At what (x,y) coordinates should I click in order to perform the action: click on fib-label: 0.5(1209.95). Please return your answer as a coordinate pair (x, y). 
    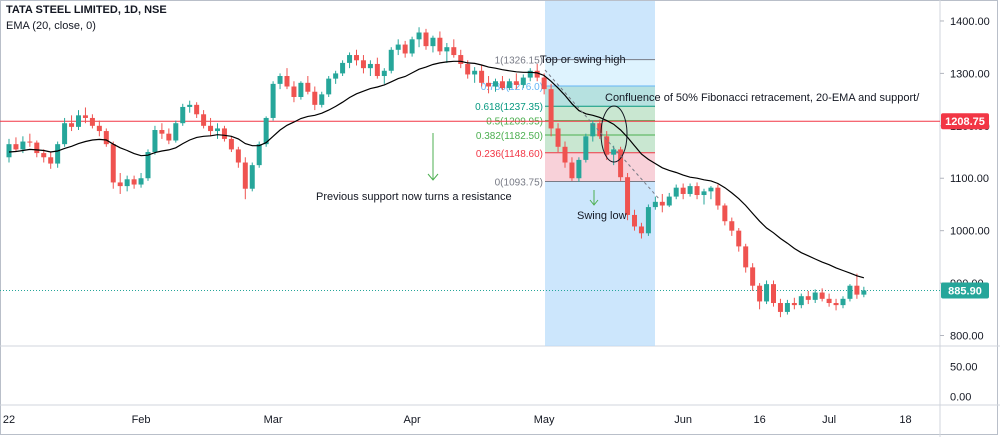
    Looking at the image, I should click on (514, 122).